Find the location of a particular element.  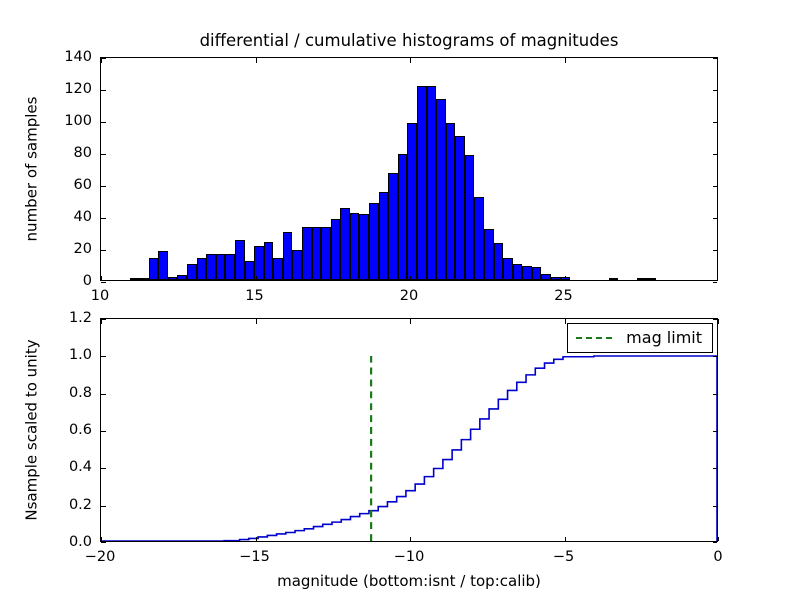

x-tick-label: −10 is located at coordinates (409, 557).